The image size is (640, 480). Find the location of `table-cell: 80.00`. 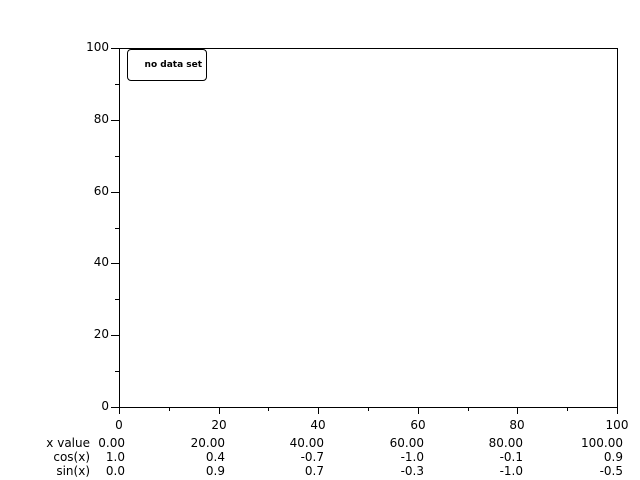

table-cell: 80.00 is located at coordinates (505, 443).